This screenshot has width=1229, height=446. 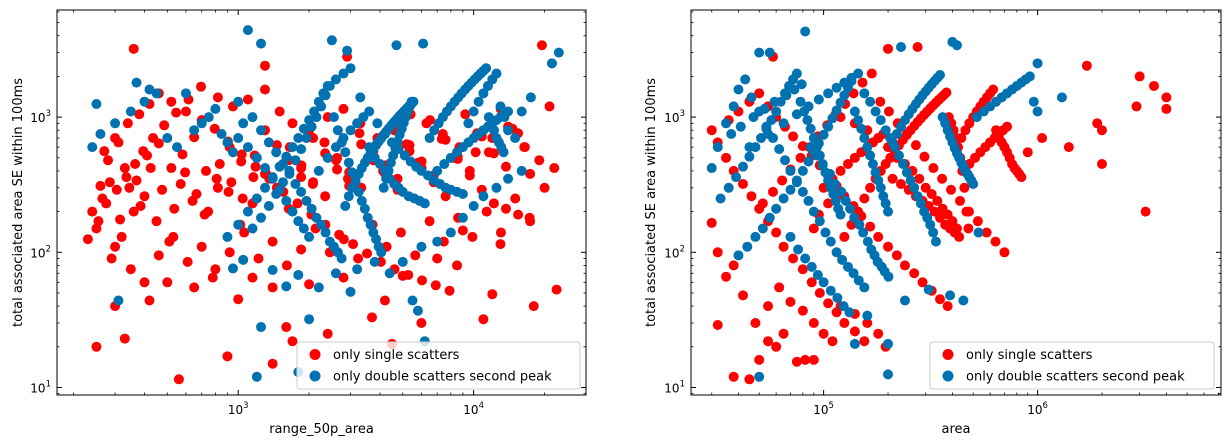 What do you see at coordinates (315, 354) in the screenshot?
I see `left-legend-marker-single` at bounding box center [315, 354].